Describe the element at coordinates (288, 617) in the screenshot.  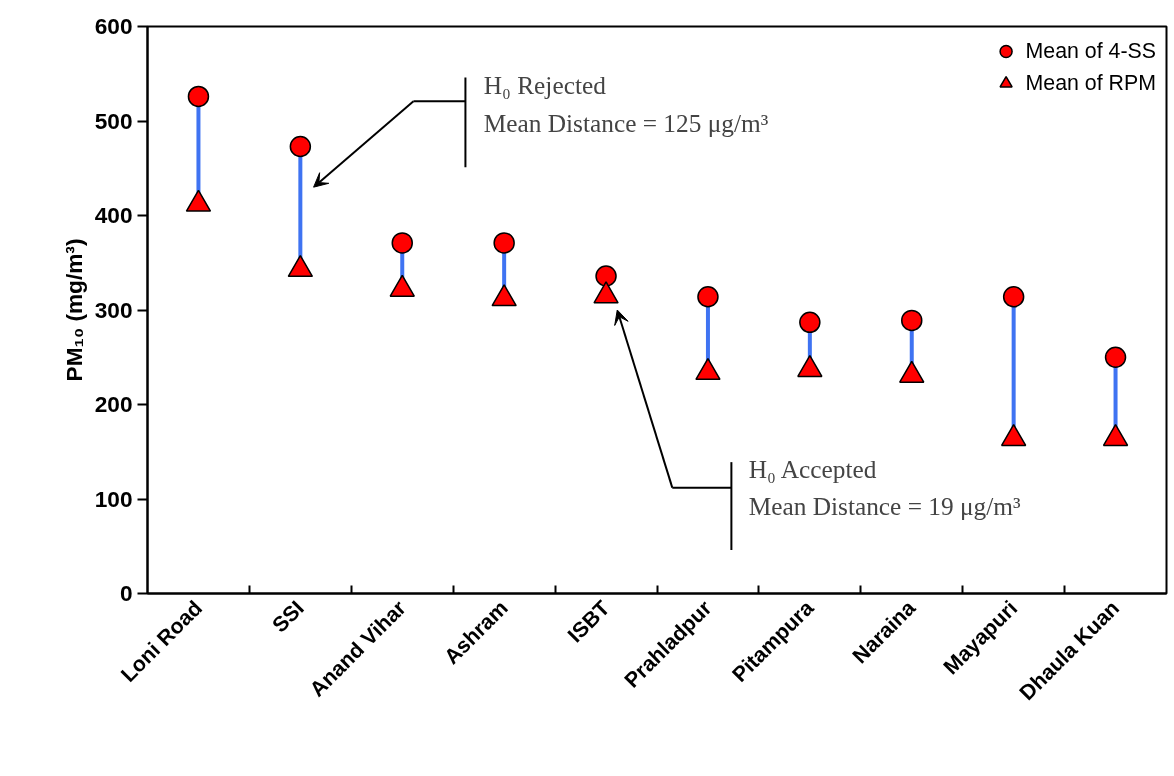
I see `x-tick-label: SSI` at that location.